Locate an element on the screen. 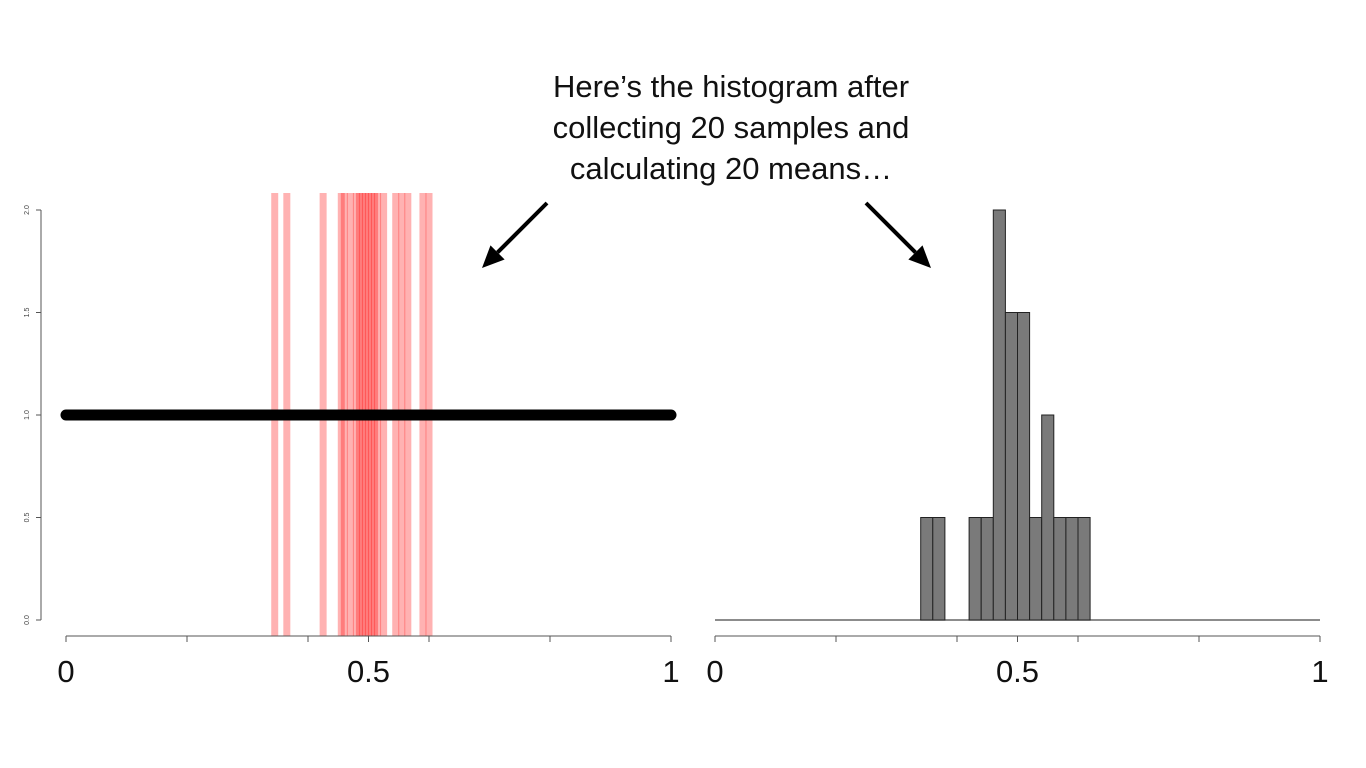 This screenshot has height=768, width=1366. annotation-line-2: collecting 20 samples and is located at coordinates (731, 127).